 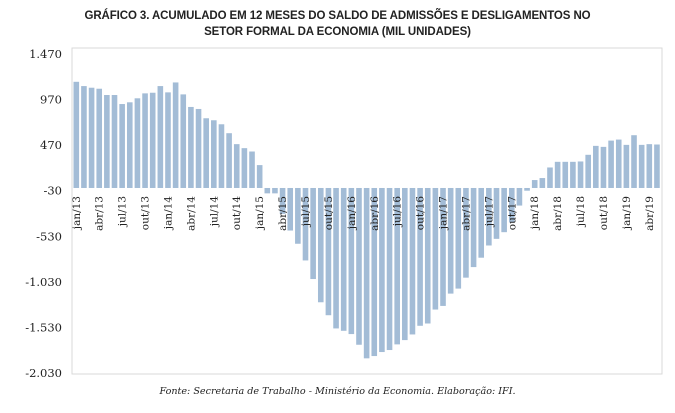 What do you see at coordinates (43, 282) in the screenshot?
I see `y-tick-label: -1.030` at bounding box center [43, 282].